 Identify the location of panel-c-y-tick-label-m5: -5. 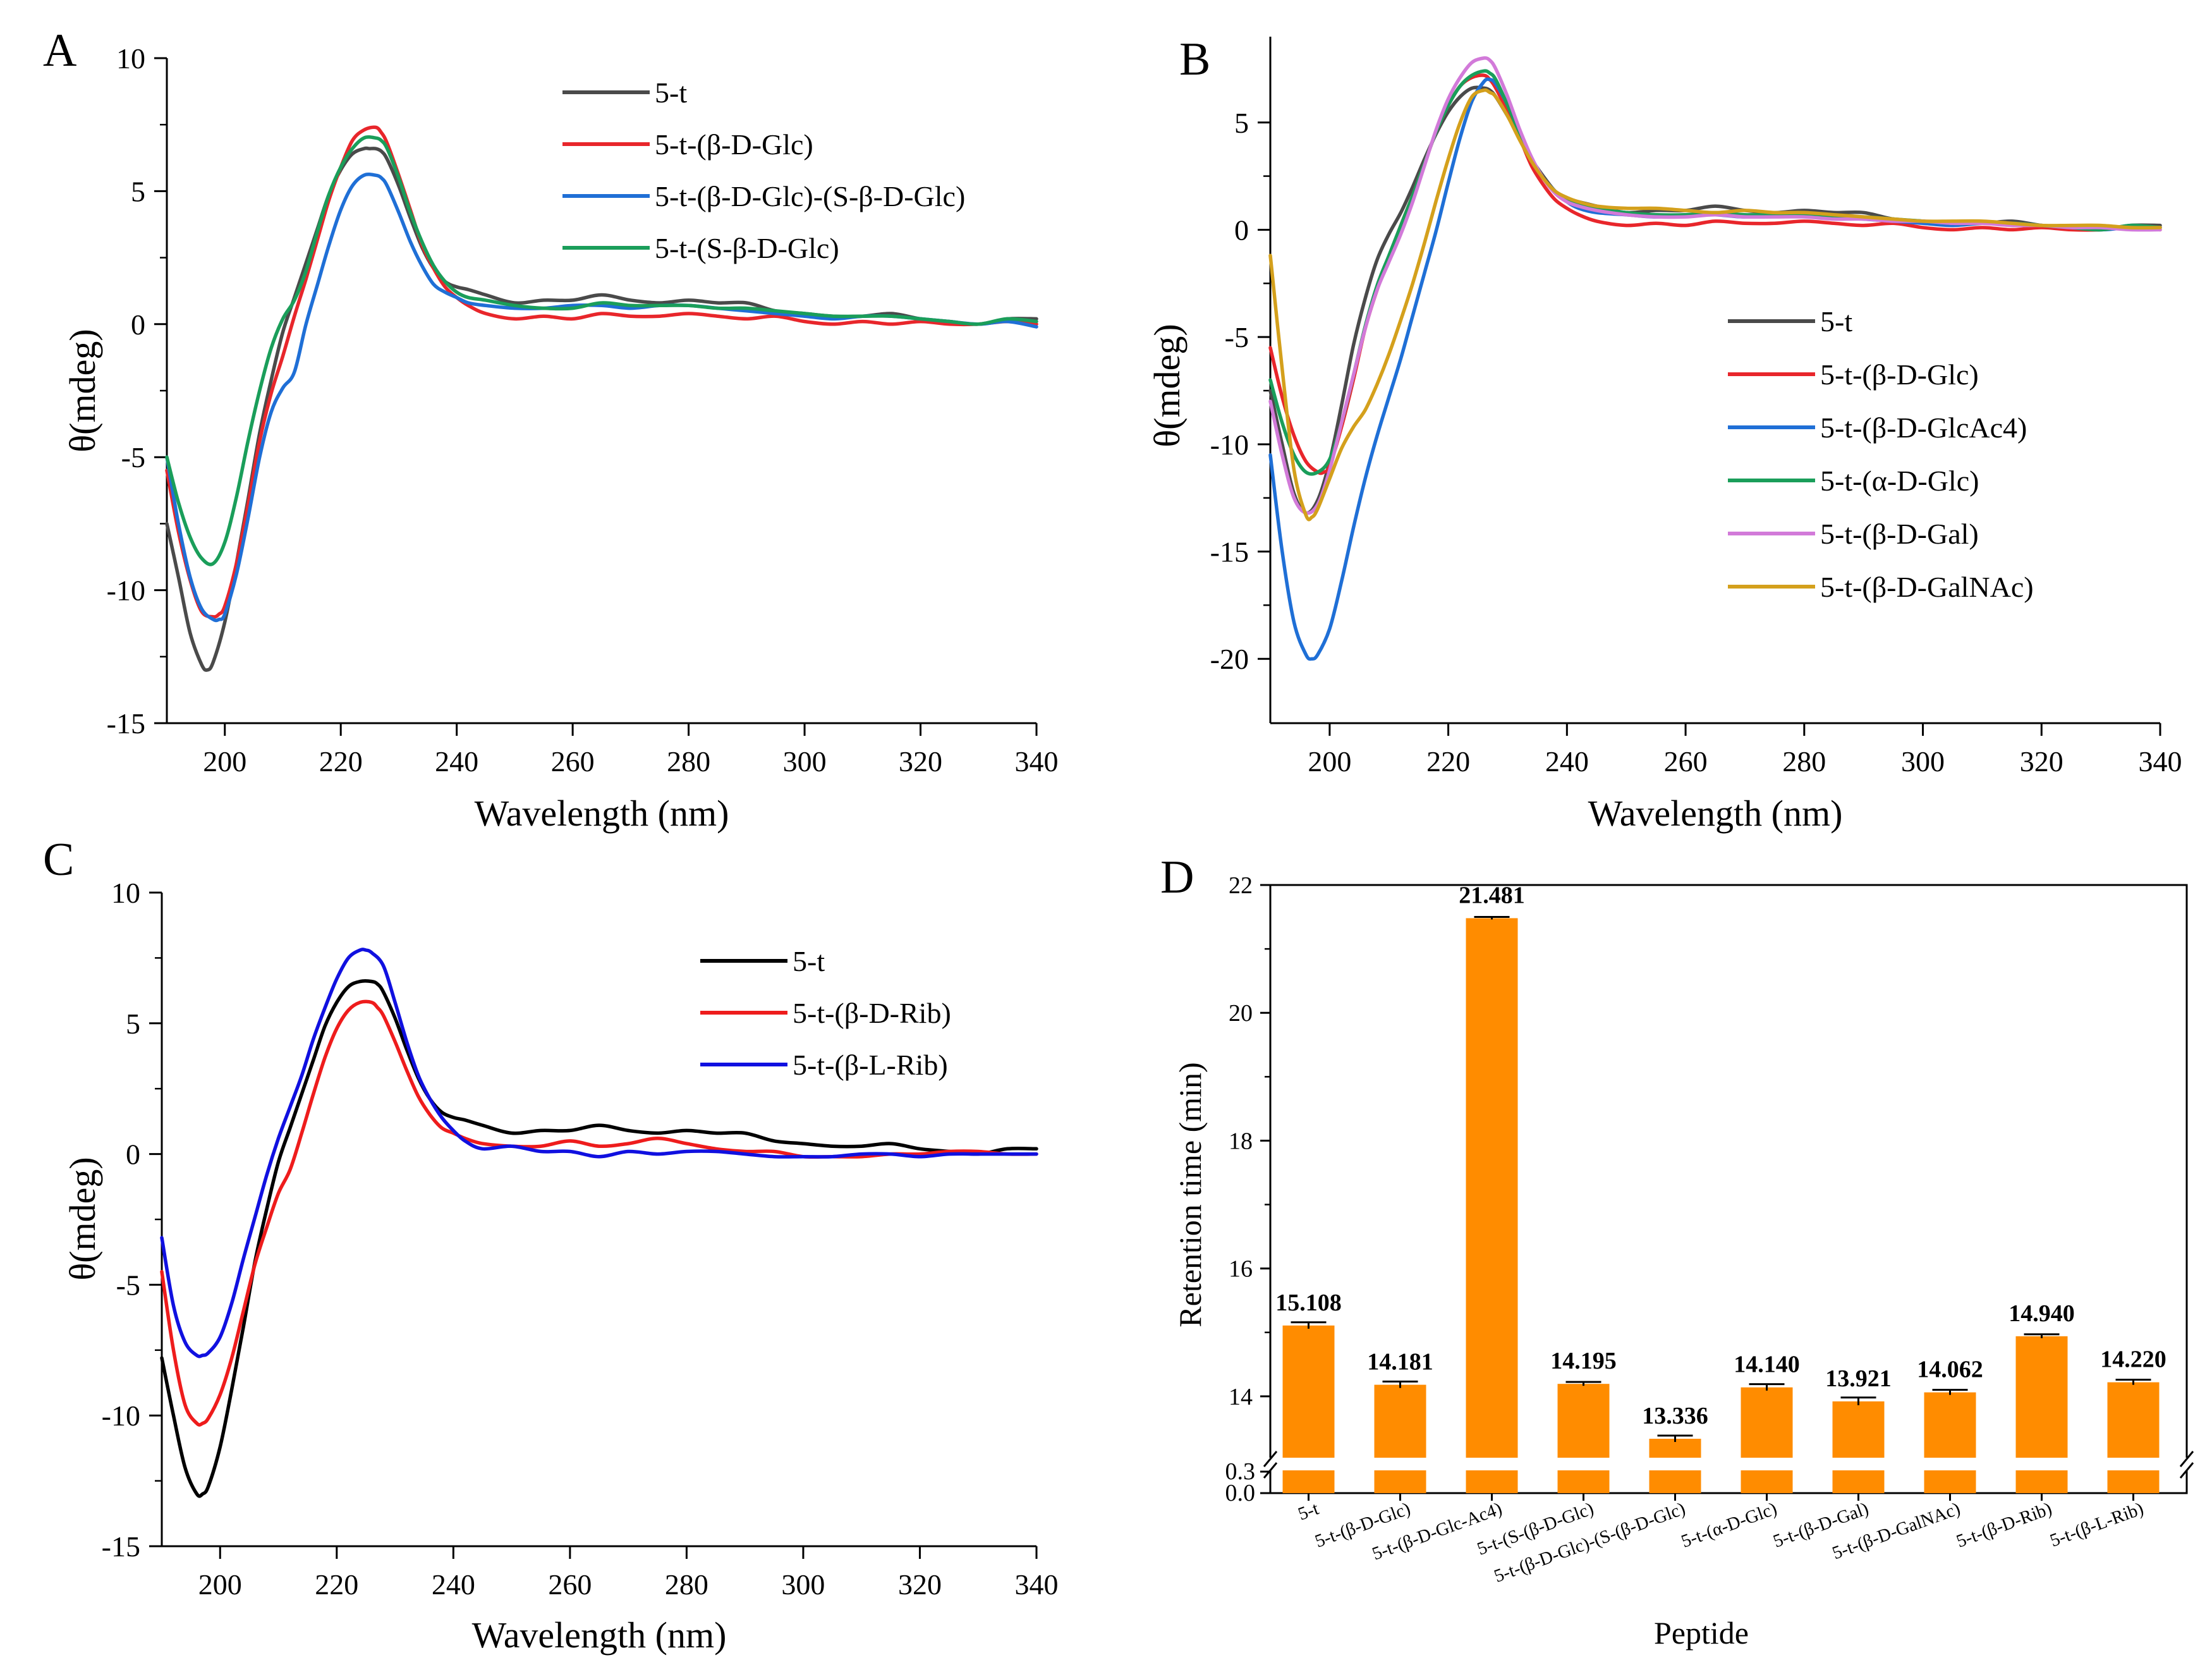
(128, 1285).